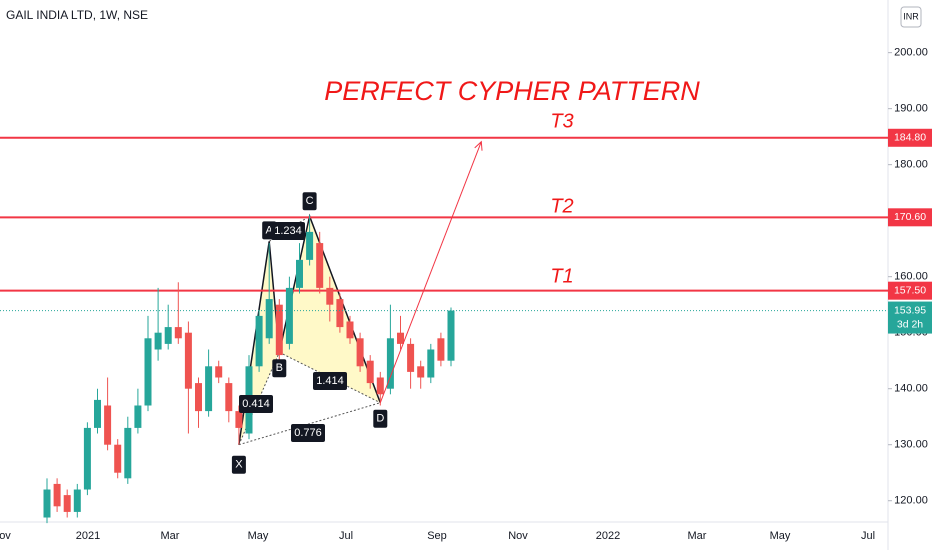  I want to click on x-tick-label: 2021, so click(88, 536).